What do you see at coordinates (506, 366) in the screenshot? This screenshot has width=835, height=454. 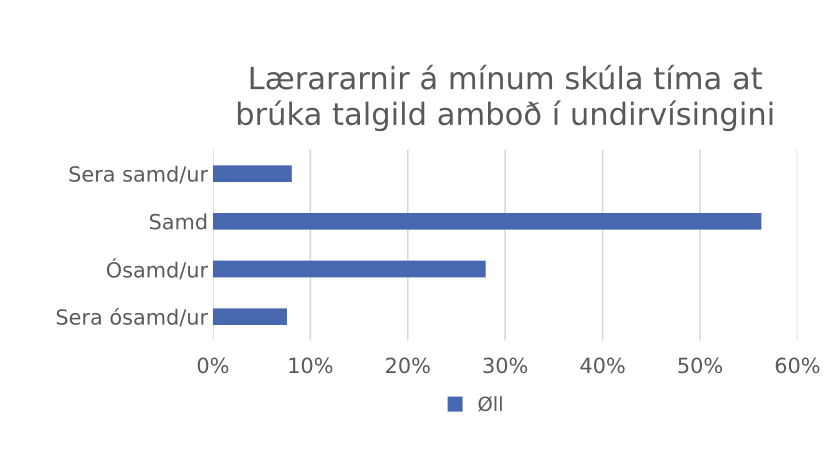 I see `x-tick-label: 30%` at bounding box center [506, 366].